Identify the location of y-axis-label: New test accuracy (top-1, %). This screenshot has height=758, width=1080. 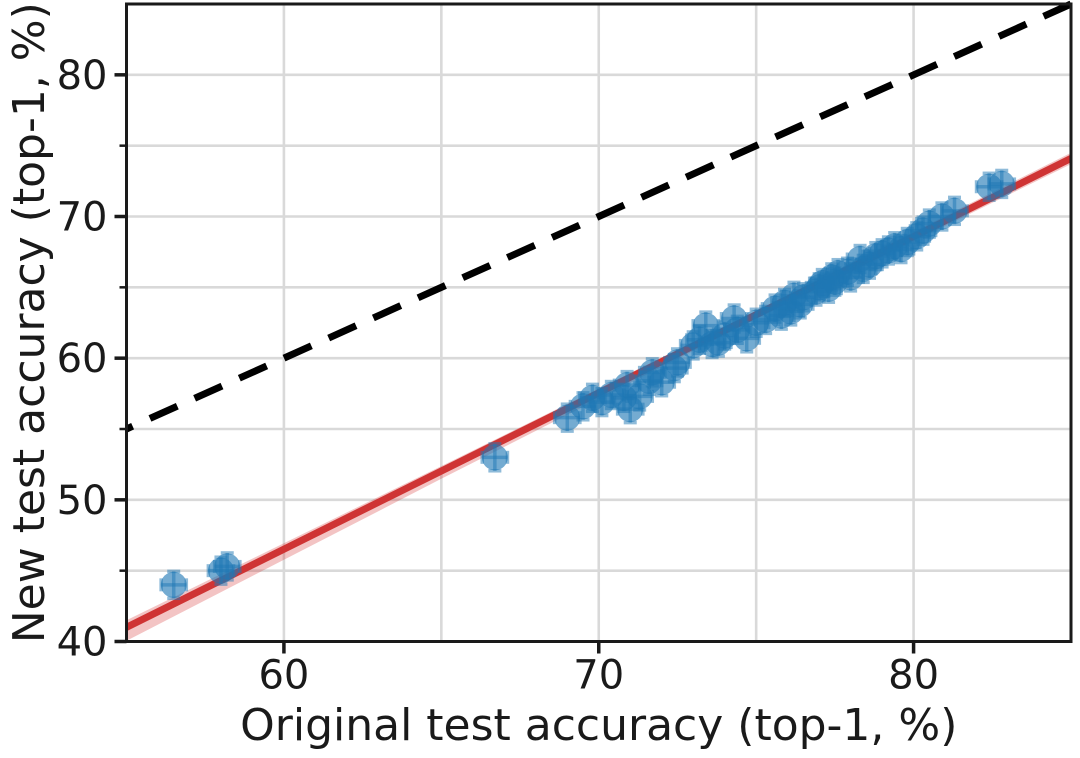
(29, 322).